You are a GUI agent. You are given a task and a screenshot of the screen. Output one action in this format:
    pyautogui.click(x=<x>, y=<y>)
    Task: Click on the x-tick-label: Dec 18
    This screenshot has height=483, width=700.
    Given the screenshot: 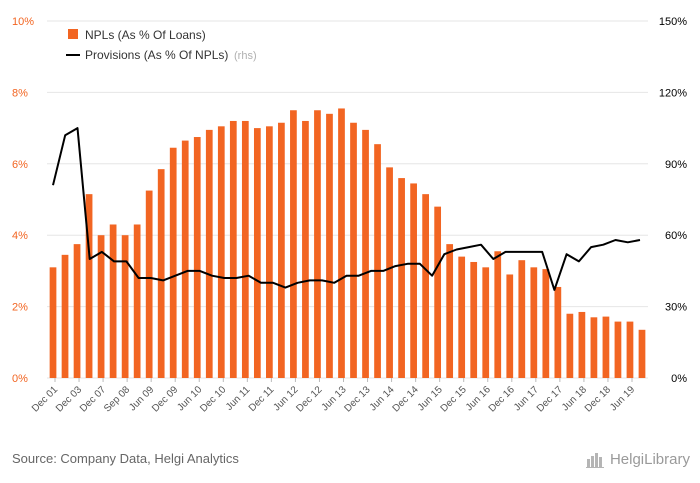 What is the action you would take?
    pyautogui.click(x=598, y=399)
    